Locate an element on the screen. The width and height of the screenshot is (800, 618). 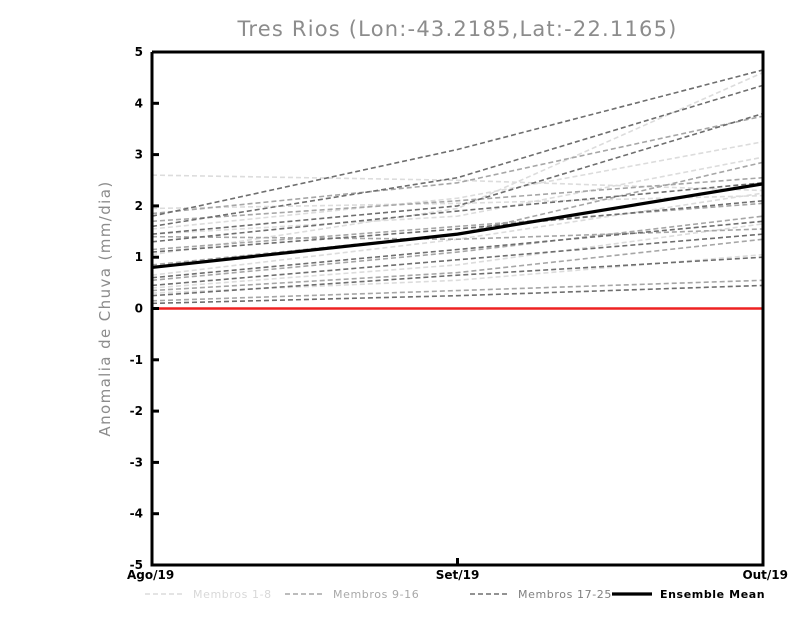
y-tick-label: -5 is located at coordinates (136, 565).